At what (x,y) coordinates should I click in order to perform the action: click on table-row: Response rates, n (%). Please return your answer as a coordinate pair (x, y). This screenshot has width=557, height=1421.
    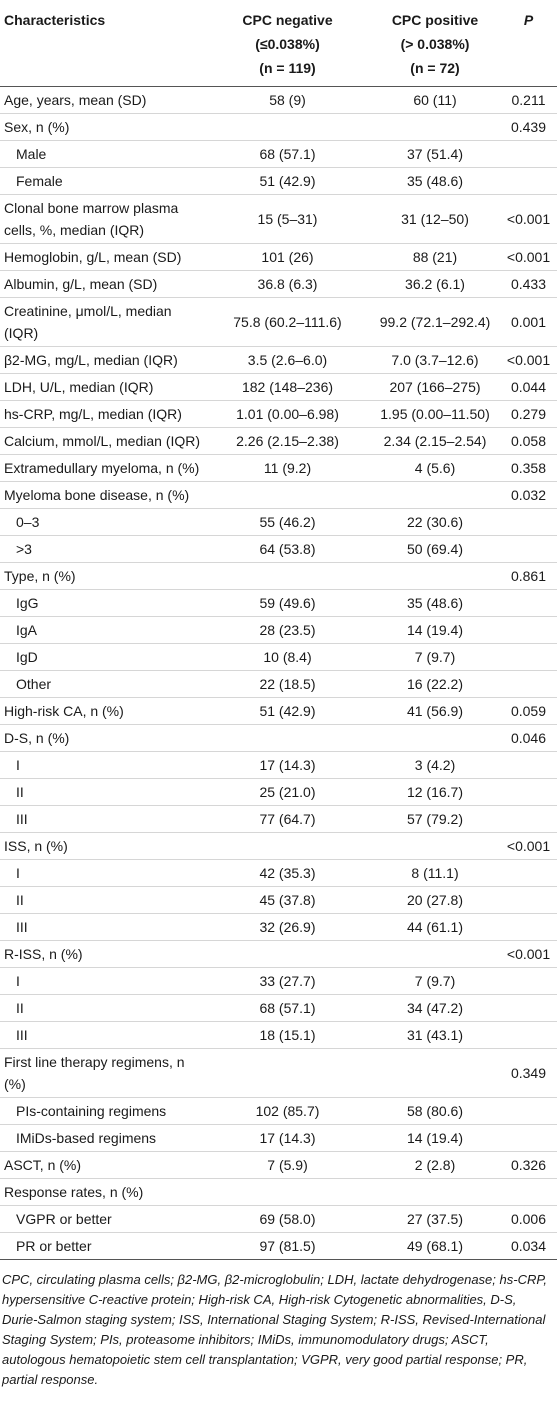
    Looking at the image, I should click on (278, 1192).